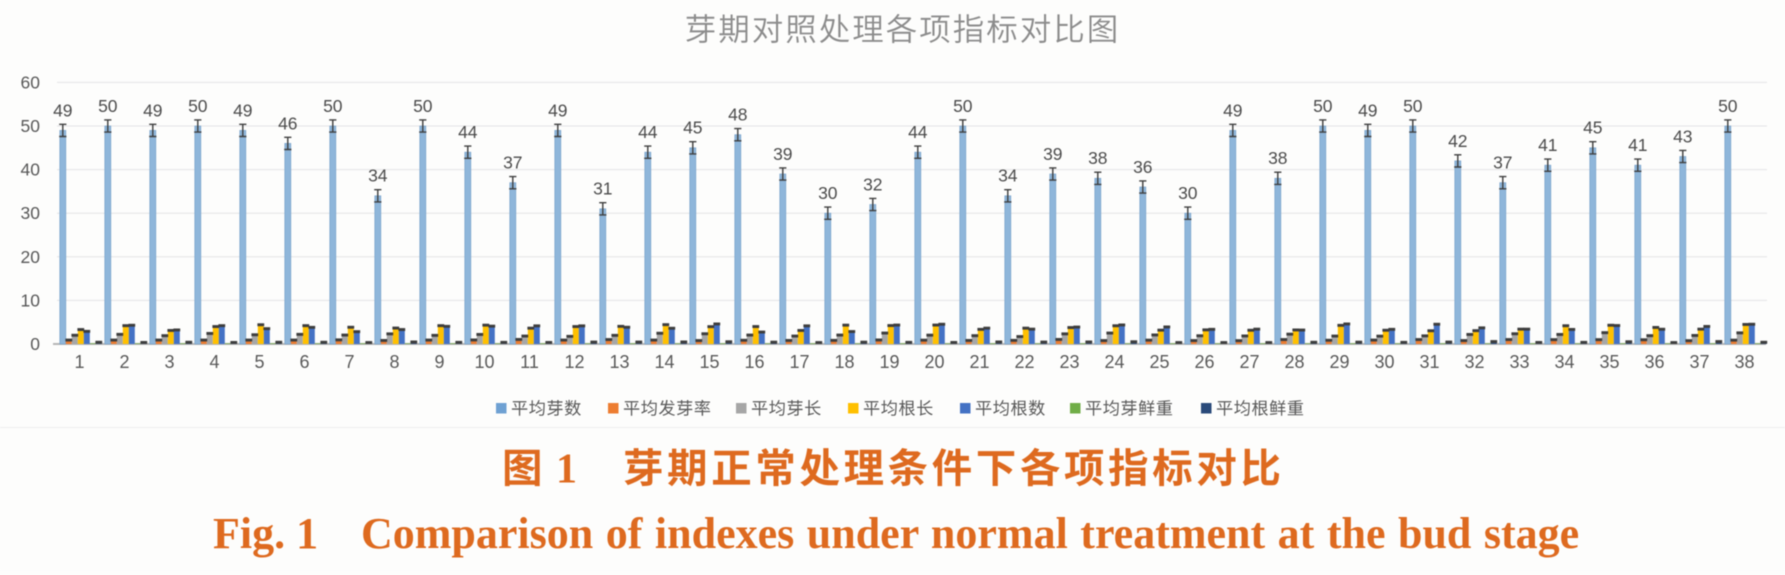  I want to click on svg-text: 23, so click(1069, 362).